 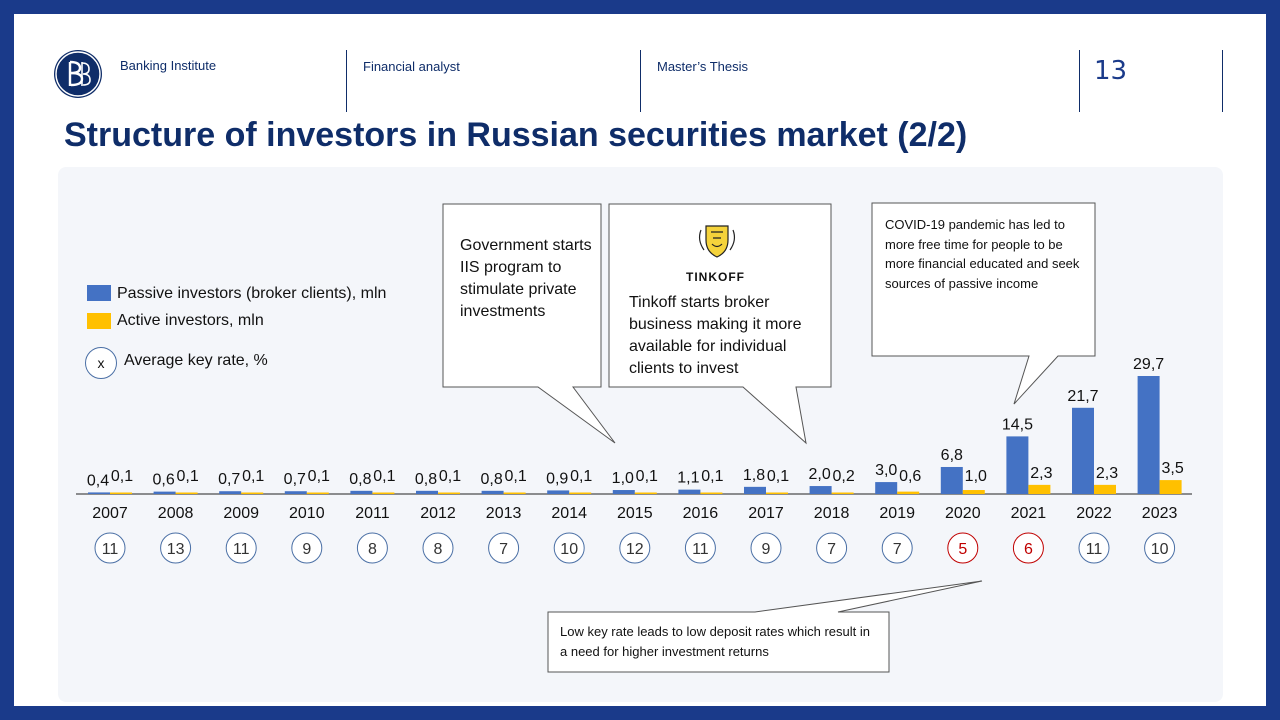 What do you see at coordinates (361, 492) in the screenshot?
I see `bar-passive-2011` at bounding box center [361, 492].